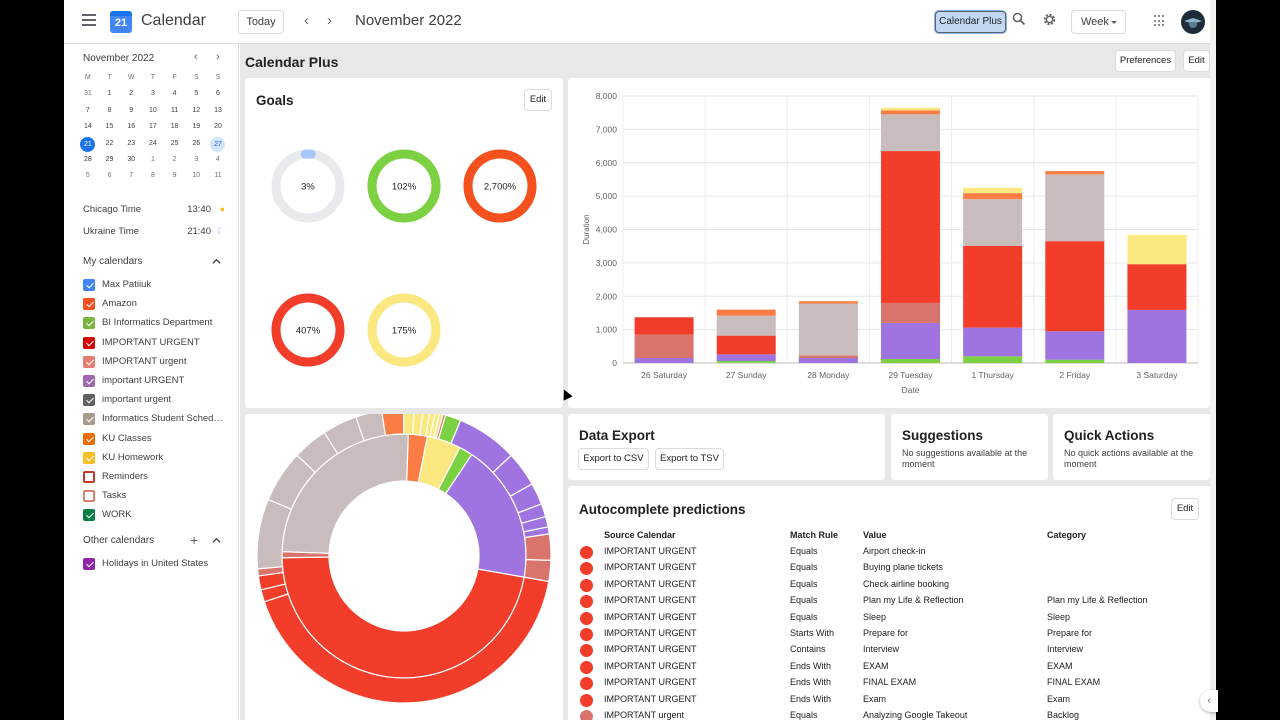 The width and height of the screenshot is (1280, 720). Describe the element at coordinates (218, 144) in the screenshot. I see `mini-day: 27` at that location.